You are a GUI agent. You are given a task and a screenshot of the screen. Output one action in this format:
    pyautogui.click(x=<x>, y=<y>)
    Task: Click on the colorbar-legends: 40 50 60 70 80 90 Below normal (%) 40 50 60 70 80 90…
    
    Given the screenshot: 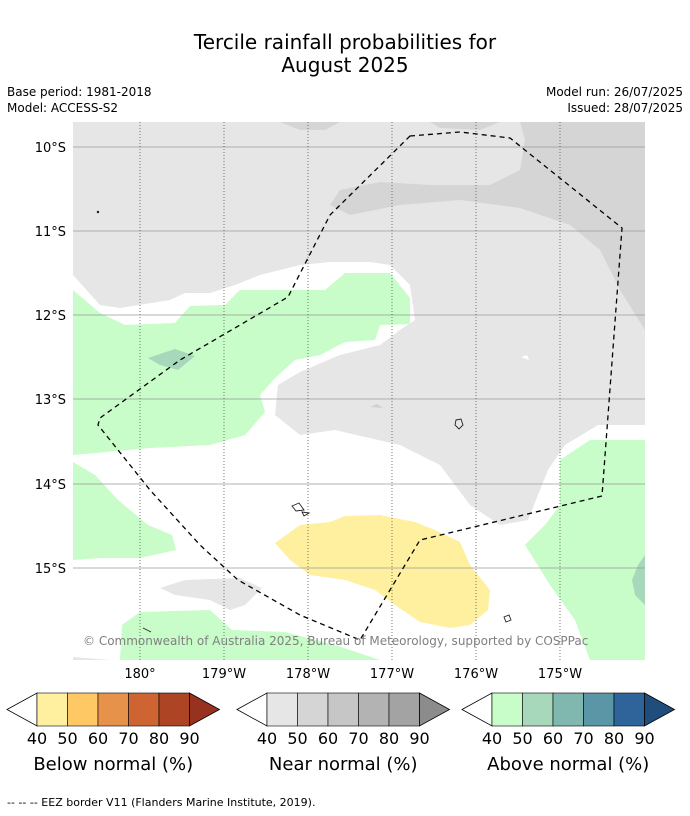 What is the action you would take?
    pyautogui.click(x=341, y=733)
    